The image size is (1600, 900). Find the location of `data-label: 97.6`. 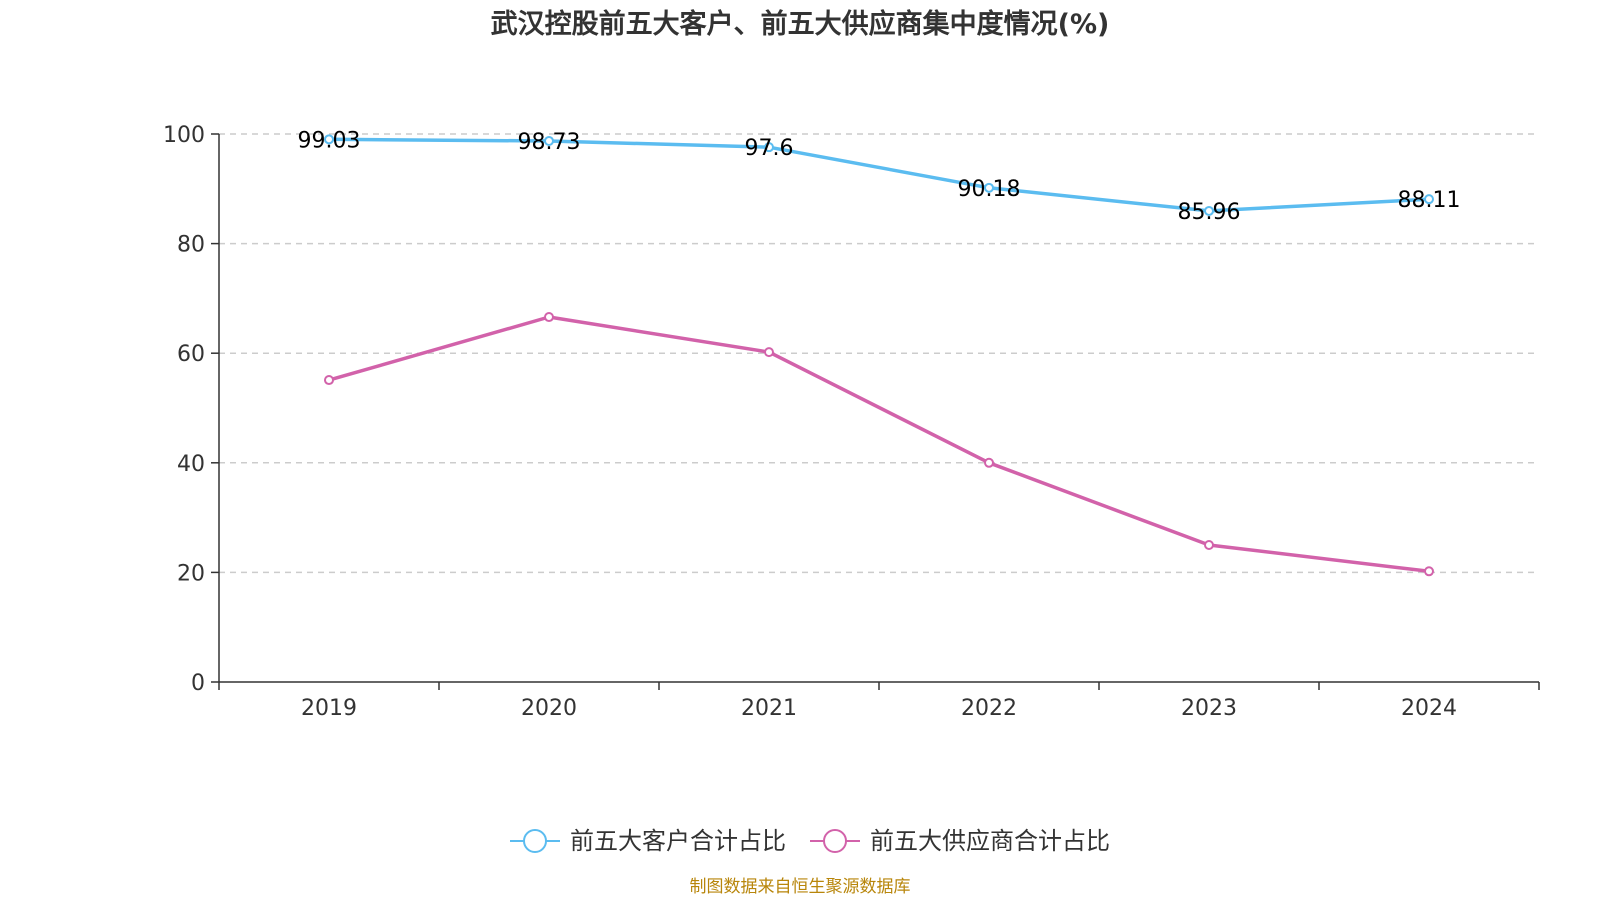

data-label: 97.6 is located at coordinates (769, 148).